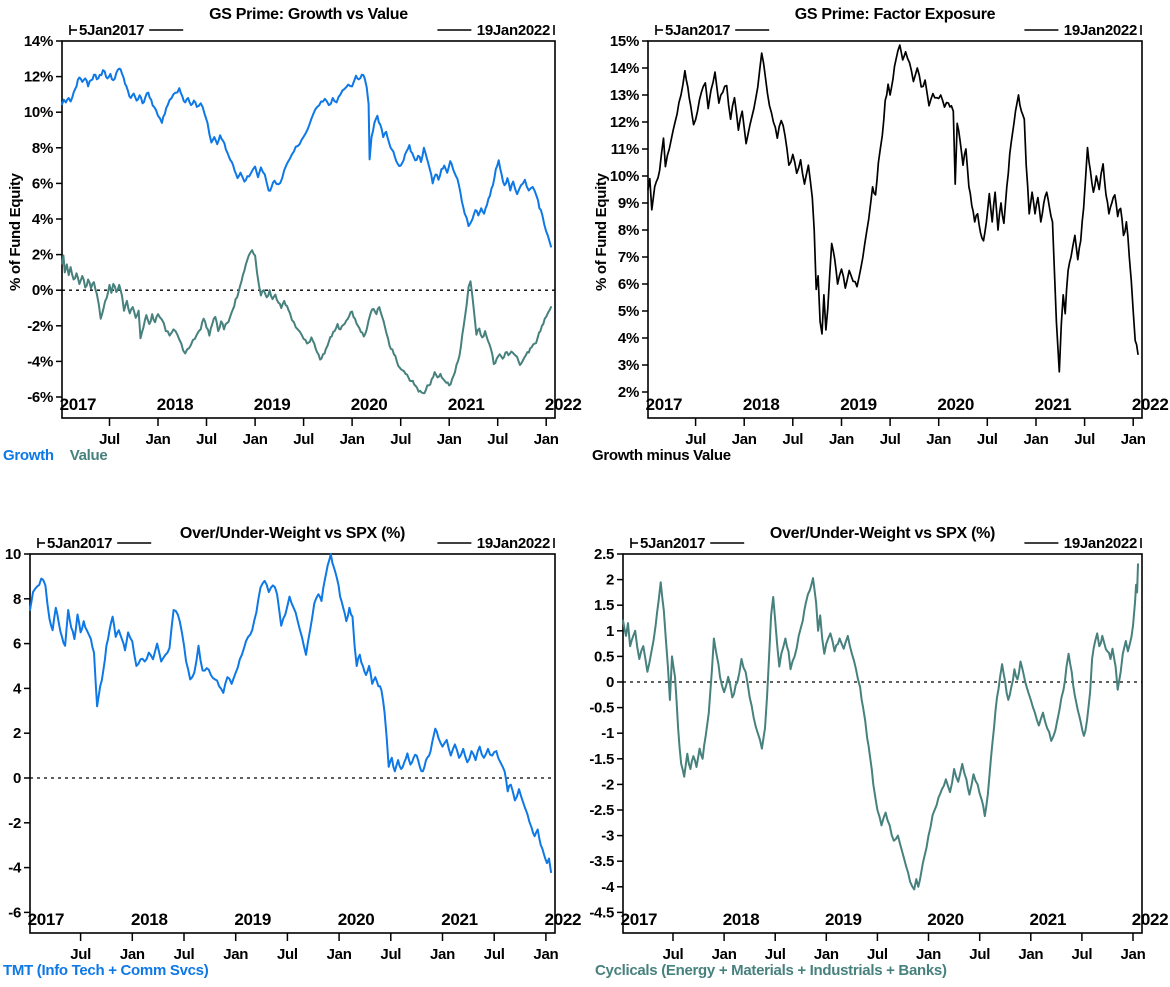 The height and width of the screenshot is (987, 1170). Describe the element at coordinates (624, 95) in the screenshot. I see `svg-text: 13%` at that location.